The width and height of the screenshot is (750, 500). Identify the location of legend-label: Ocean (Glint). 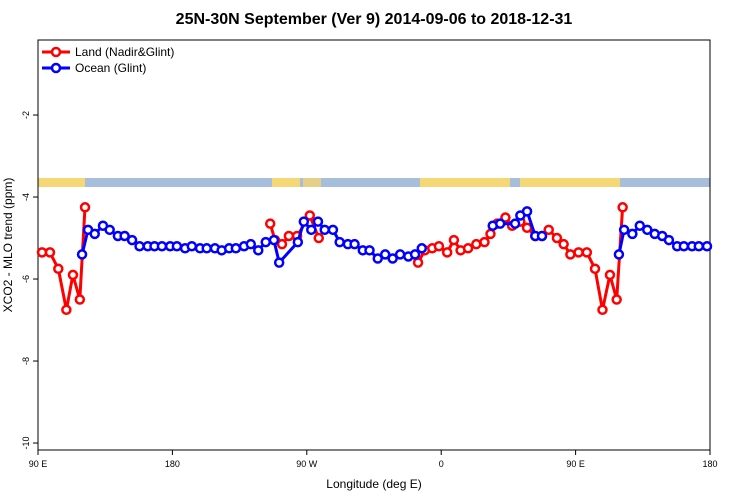
(110, 68).